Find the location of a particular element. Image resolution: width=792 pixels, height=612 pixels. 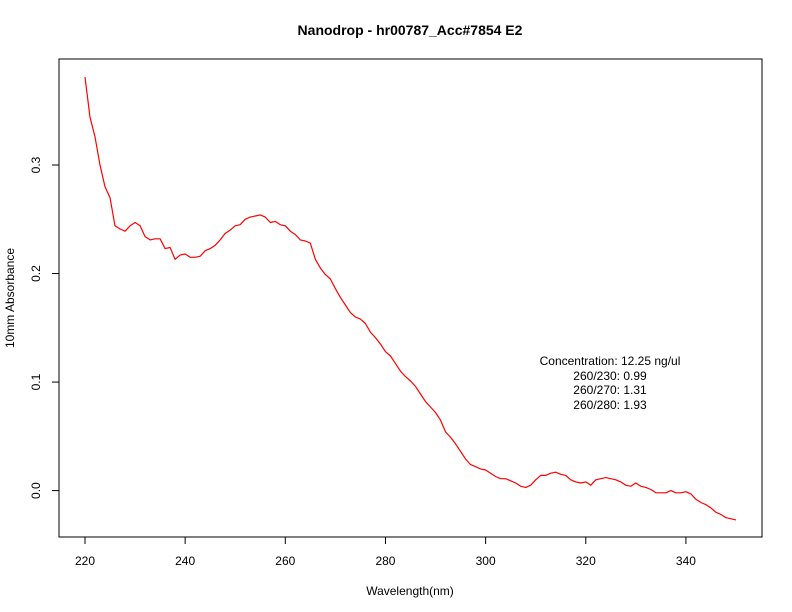

y-tick-label: 0.3 is located at coordinates (36, 164).